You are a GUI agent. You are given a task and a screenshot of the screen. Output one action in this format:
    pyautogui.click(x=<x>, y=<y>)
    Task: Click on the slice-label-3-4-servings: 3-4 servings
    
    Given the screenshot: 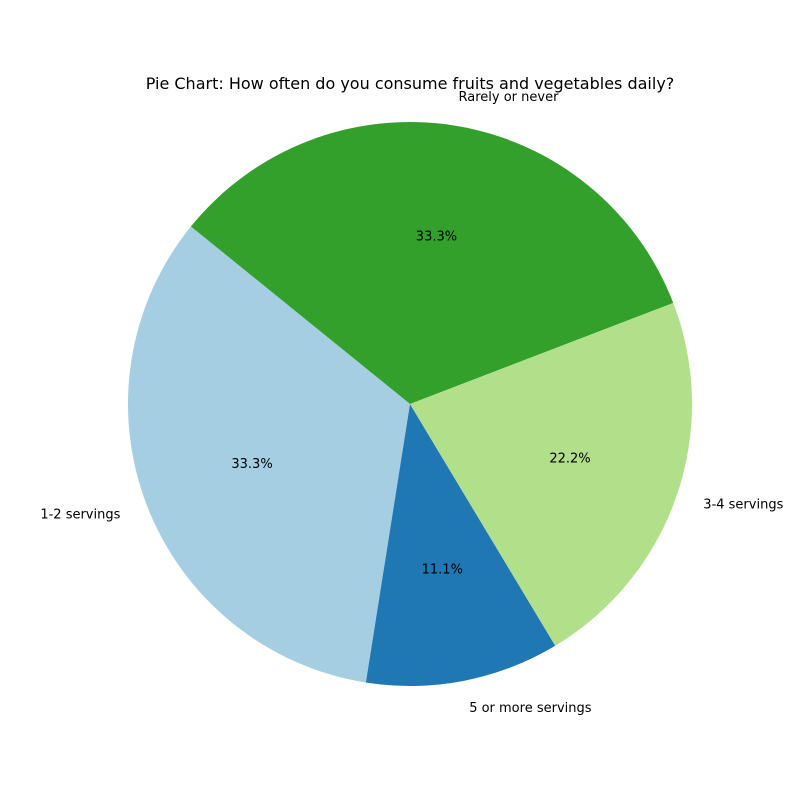 What is the action you would take?
    pyautogui.click(x=743, y=504)
    